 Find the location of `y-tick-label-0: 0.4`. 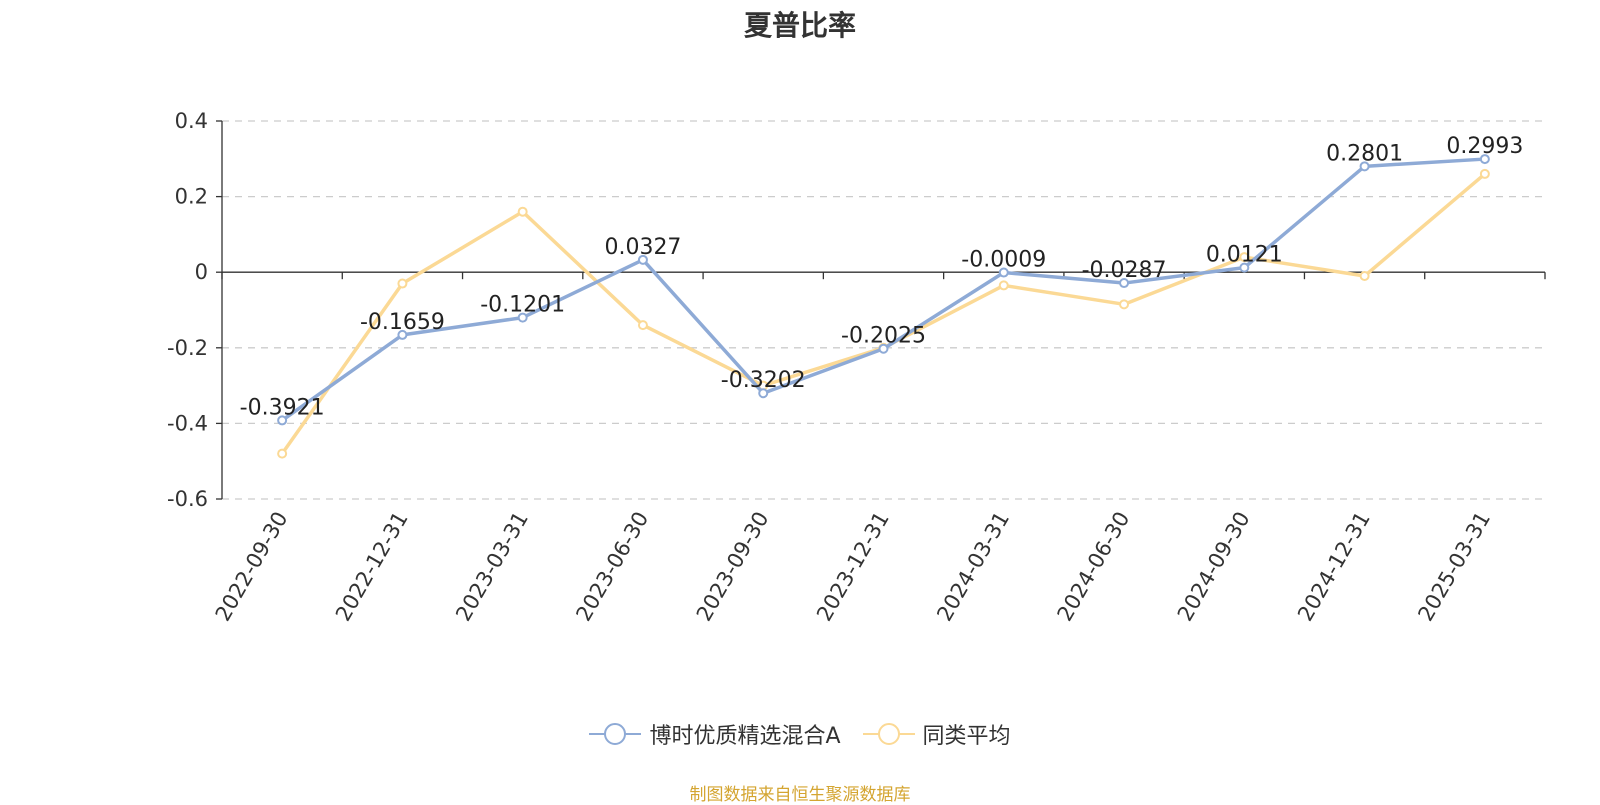

y-tick-label-0: 0.4 is located at coordinates (191, 121).